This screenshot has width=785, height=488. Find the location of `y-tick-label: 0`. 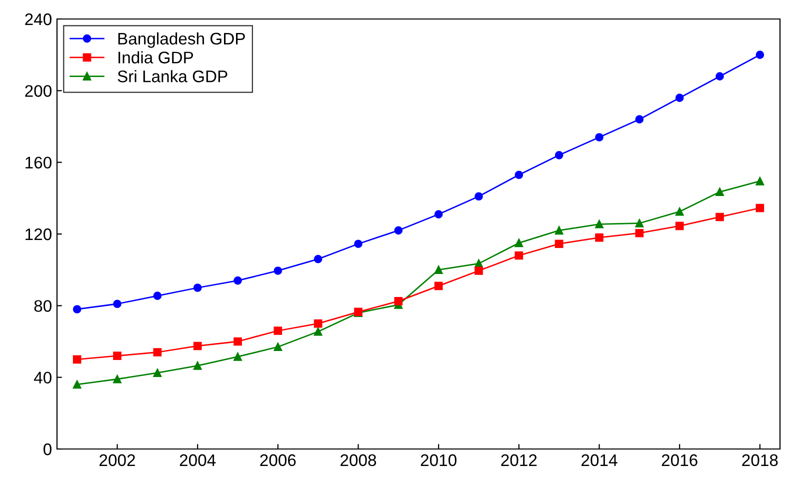

y-tick-label: 0 is located at coordinates (48, 449).